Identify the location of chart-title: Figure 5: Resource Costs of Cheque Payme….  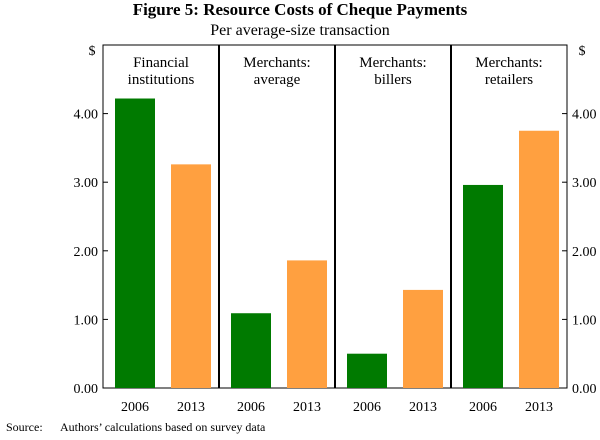
(300, 9).